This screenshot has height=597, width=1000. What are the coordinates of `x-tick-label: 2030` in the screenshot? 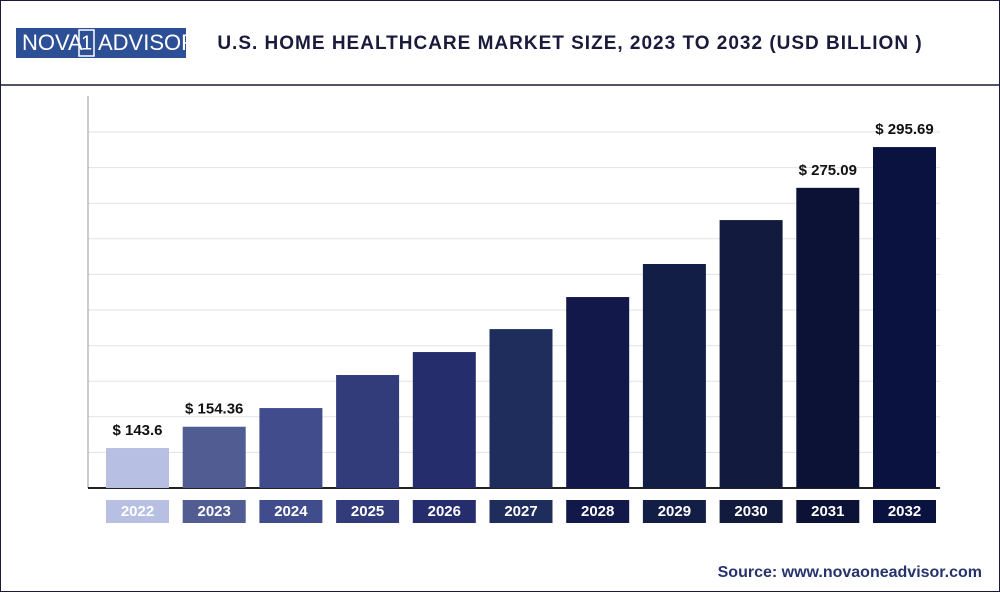 It's located at (750, 511).